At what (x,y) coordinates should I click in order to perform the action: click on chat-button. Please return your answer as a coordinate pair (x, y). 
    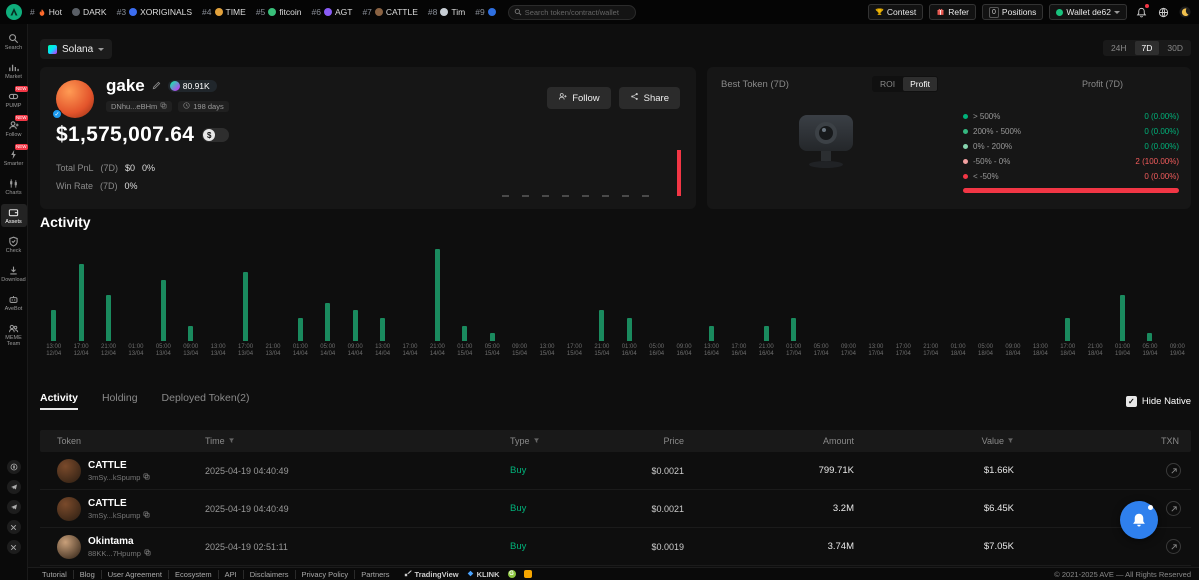
    Looking at the image, I should click on (1139, 520).